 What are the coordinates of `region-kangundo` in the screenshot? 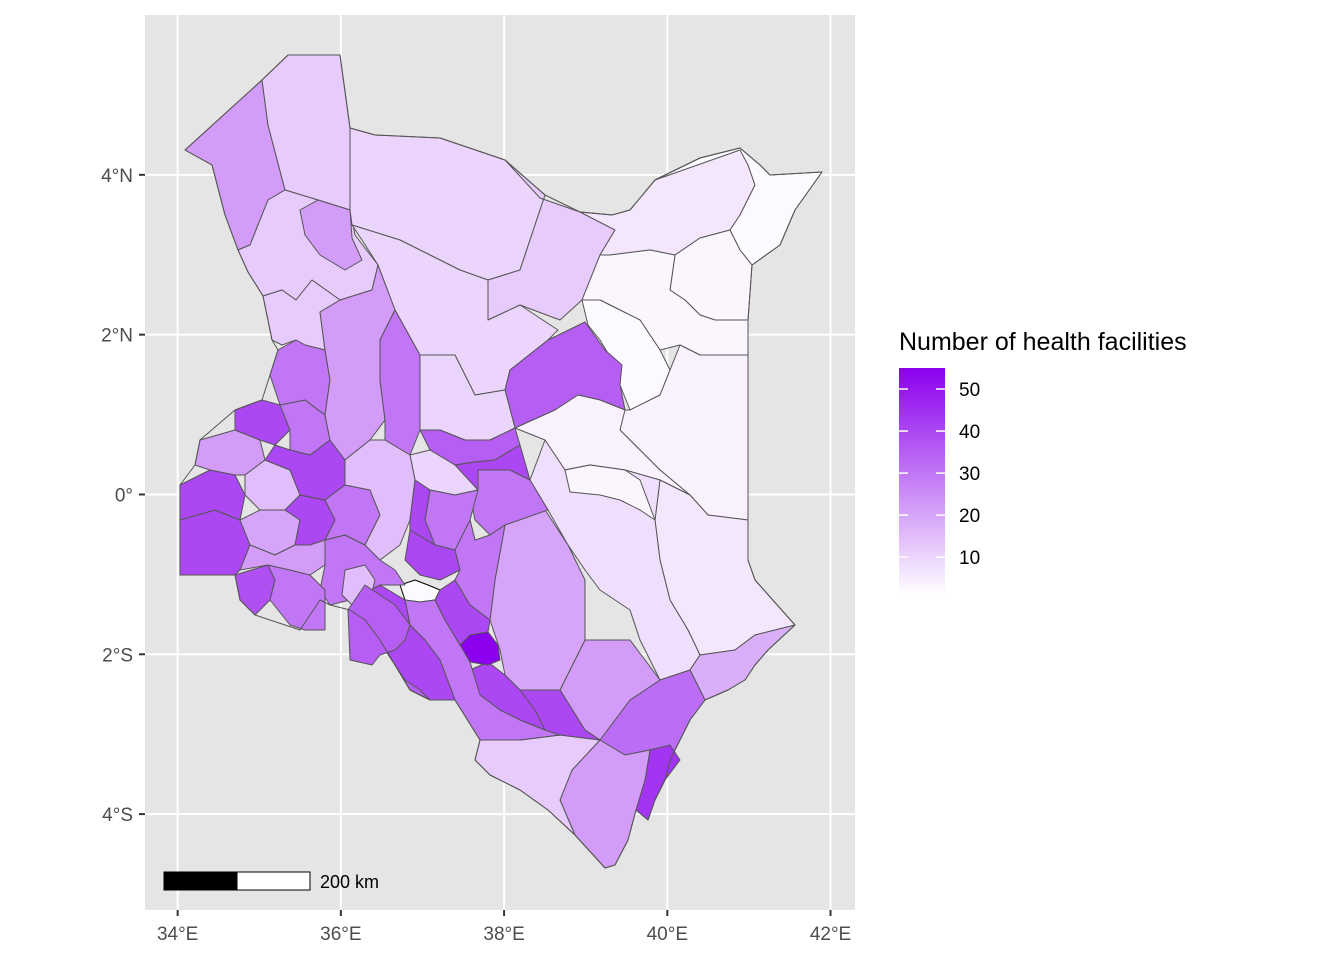 It's located at (462, 612).